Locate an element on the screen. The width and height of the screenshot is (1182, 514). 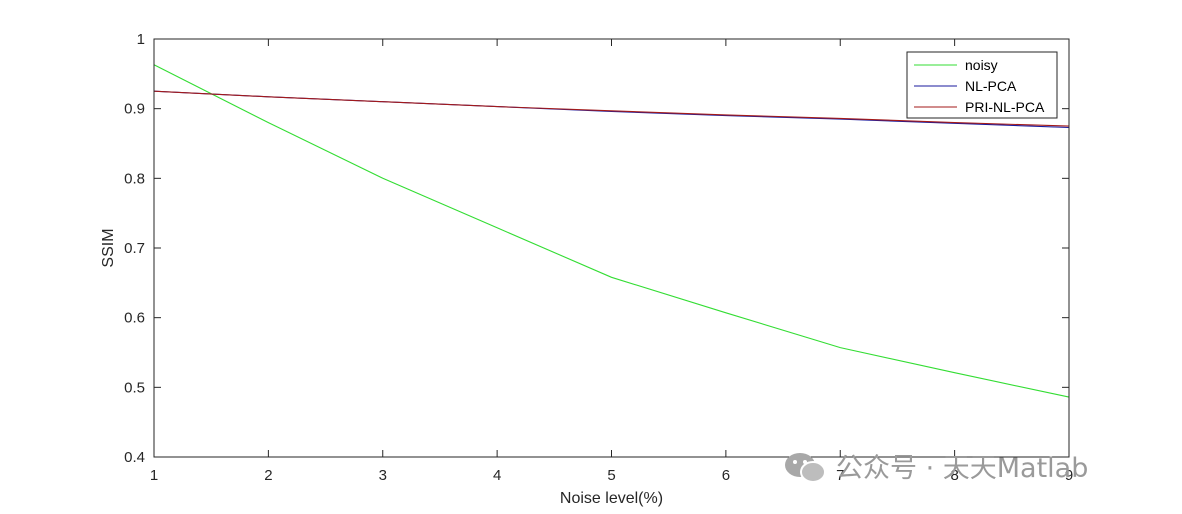
x-tick-label: 8 is located at coordinates (954, 475).